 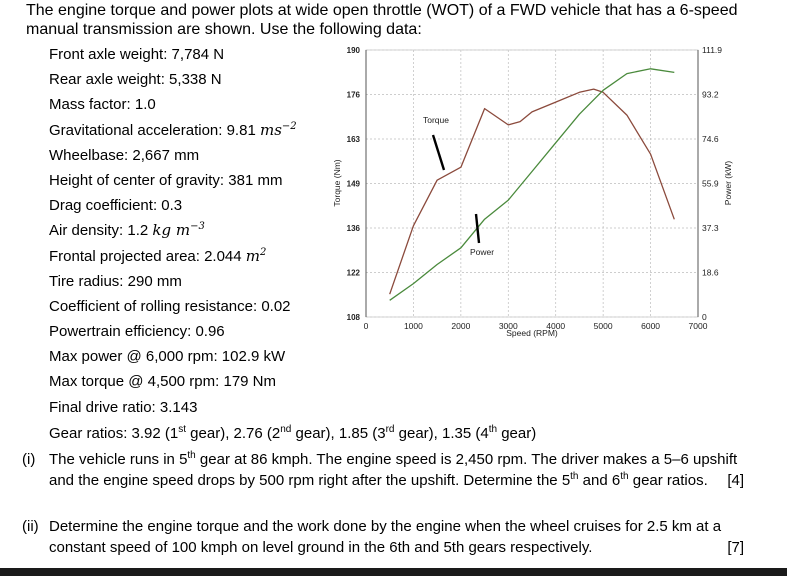 What do you see at coordinates (532, 333) in the screenshot?
I see `x-axis-label: Speed (RPM)` at bounding box center [532, 333].